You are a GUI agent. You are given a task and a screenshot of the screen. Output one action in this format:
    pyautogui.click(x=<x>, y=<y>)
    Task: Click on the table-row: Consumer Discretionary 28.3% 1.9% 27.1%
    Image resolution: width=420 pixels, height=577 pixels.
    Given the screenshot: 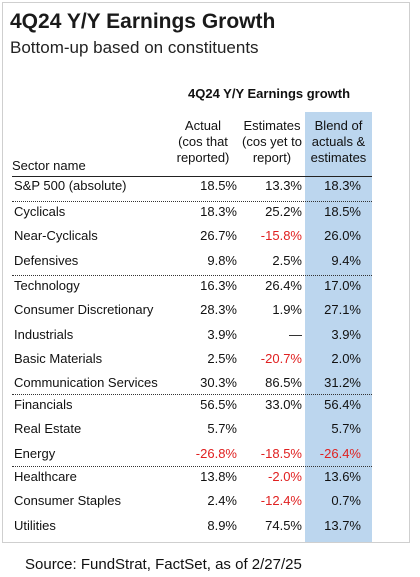 What is the action you would take?
    pyautogui.click(x=210, y=313)
    